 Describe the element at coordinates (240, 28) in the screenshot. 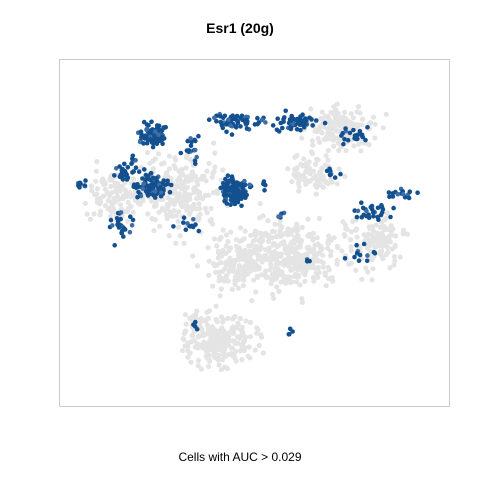

I see `chart-title: Esr1 (20g)` at that location.